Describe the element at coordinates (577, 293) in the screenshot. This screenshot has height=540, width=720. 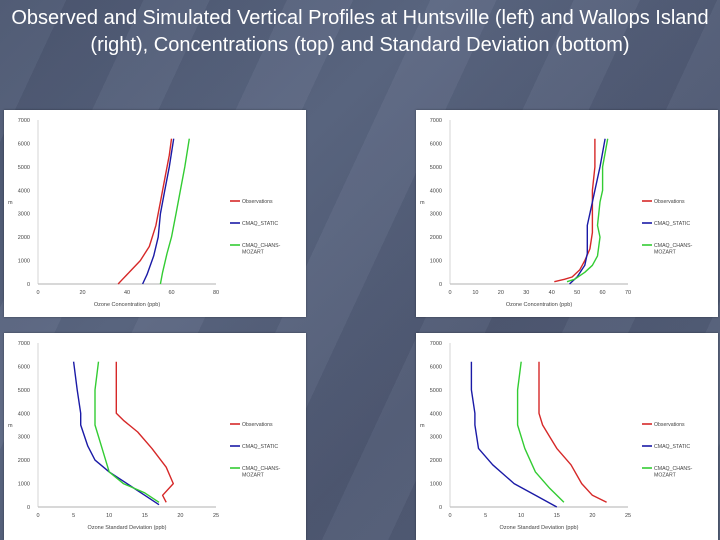
I see `x-tick-label: 50` at that location.